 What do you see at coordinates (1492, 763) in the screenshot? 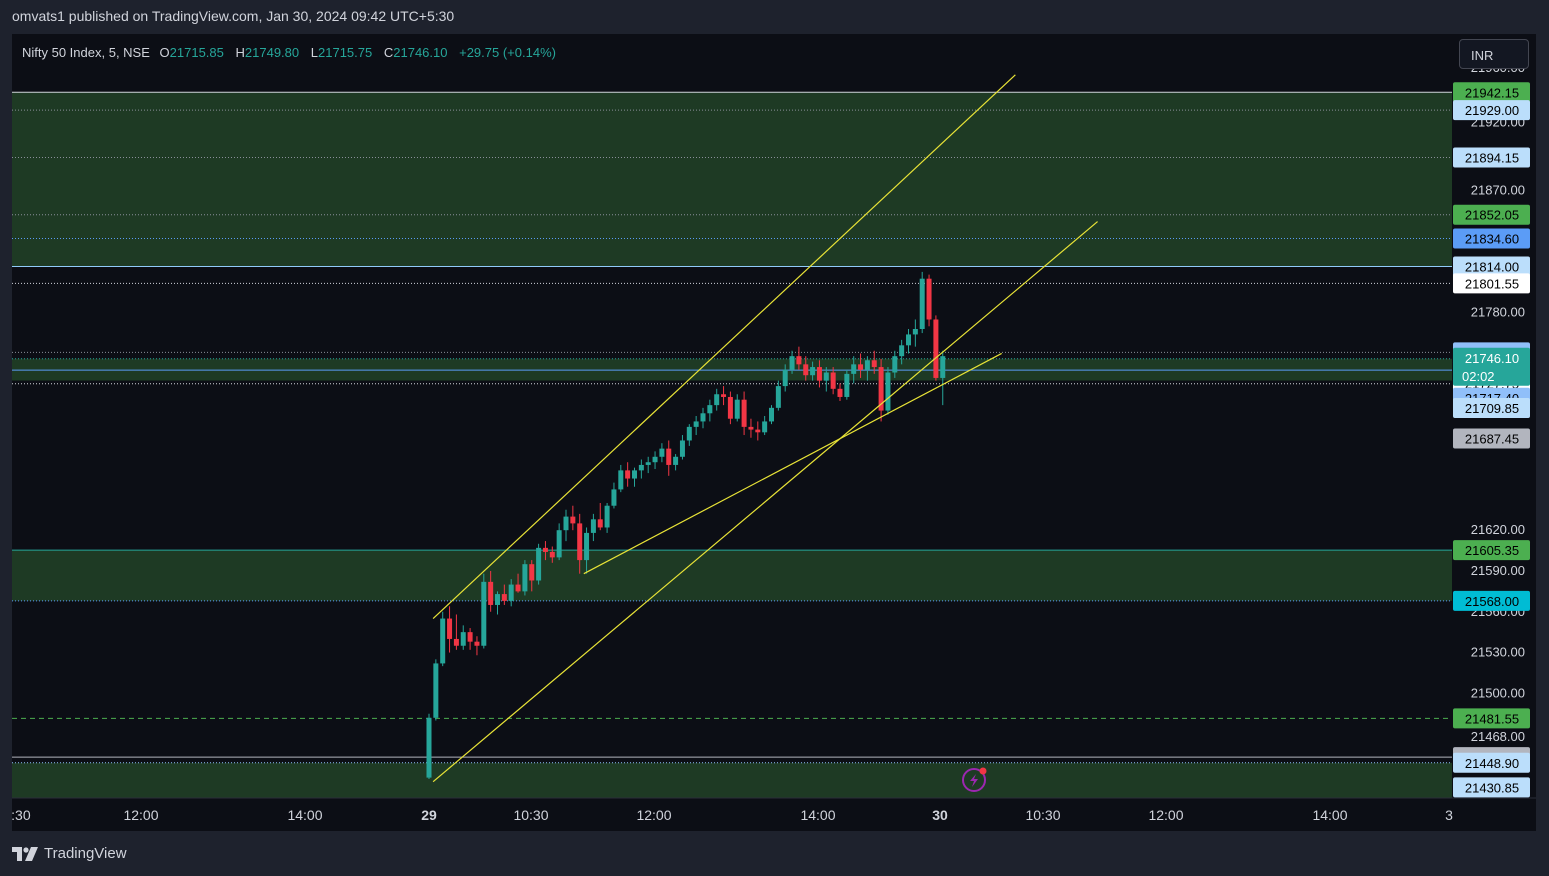
I see `price-label-text: 21448.90` at bounding box center [1492, 763].